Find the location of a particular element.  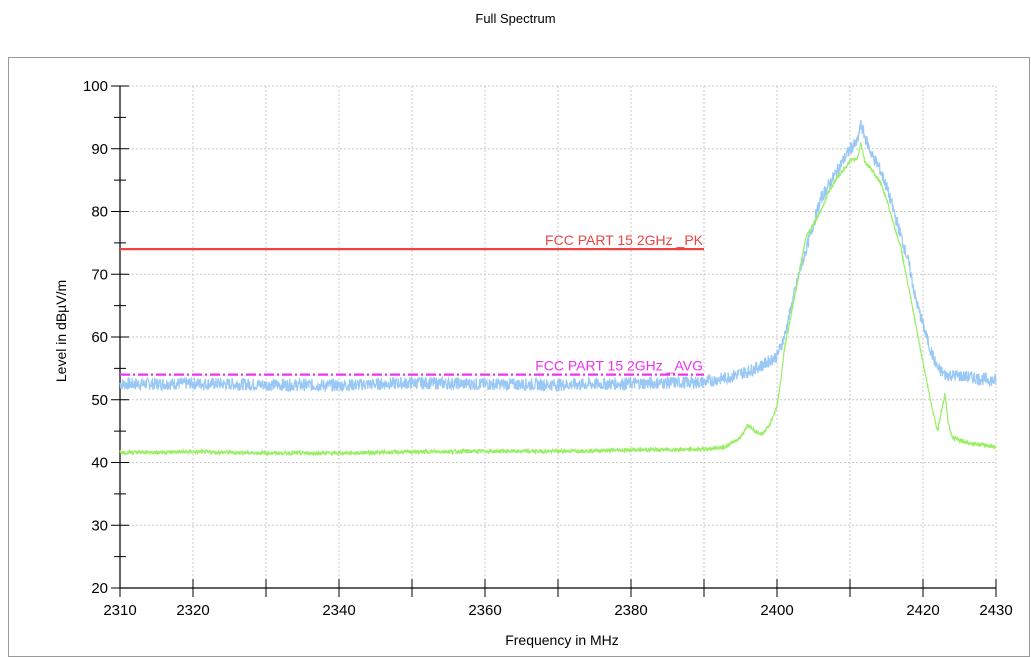

y-tick-label: 50 is located at coordinates (99, 400).